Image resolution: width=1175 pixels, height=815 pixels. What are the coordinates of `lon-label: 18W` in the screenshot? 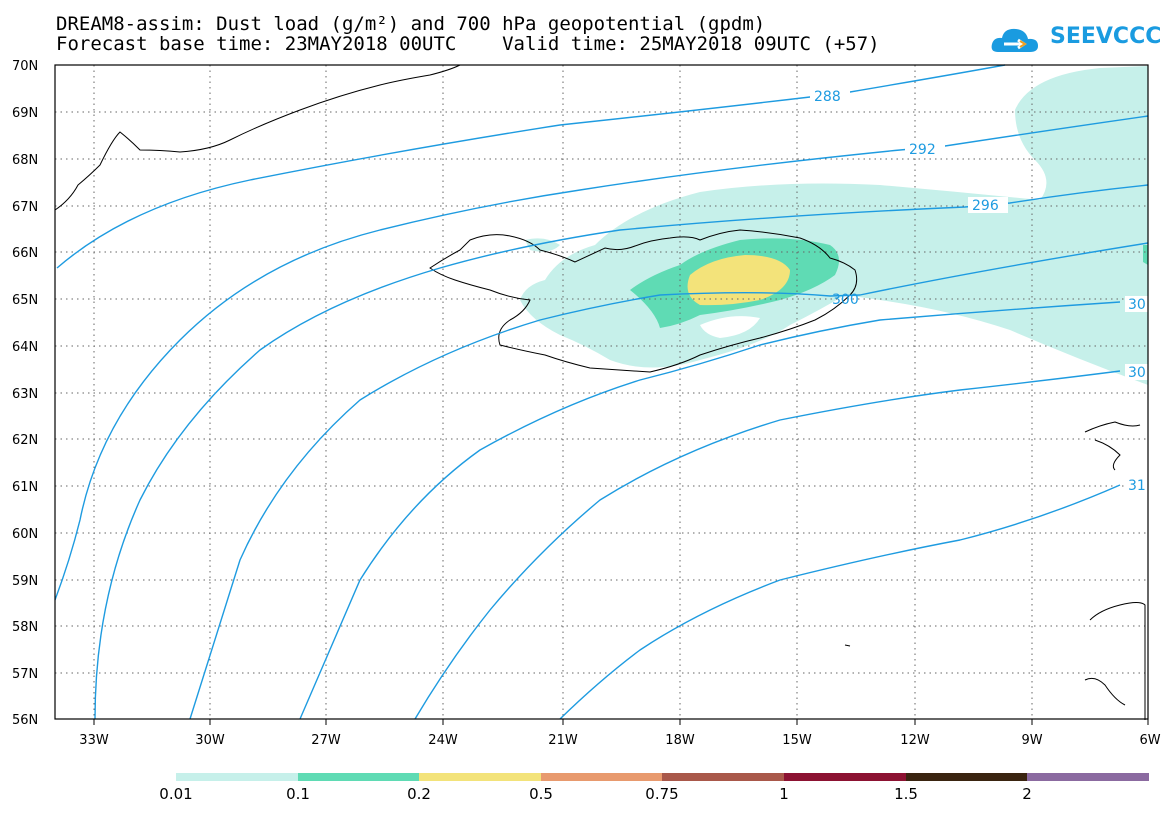 It's located at (680, 740).